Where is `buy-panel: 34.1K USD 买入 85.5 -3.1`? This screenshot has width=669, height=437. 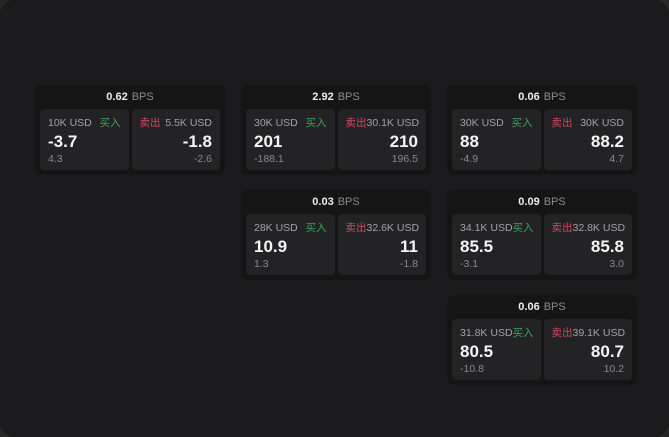
buy-panel: 34.1K USD 买入 85.5 -3.1 is located at coordinates (496, 244).